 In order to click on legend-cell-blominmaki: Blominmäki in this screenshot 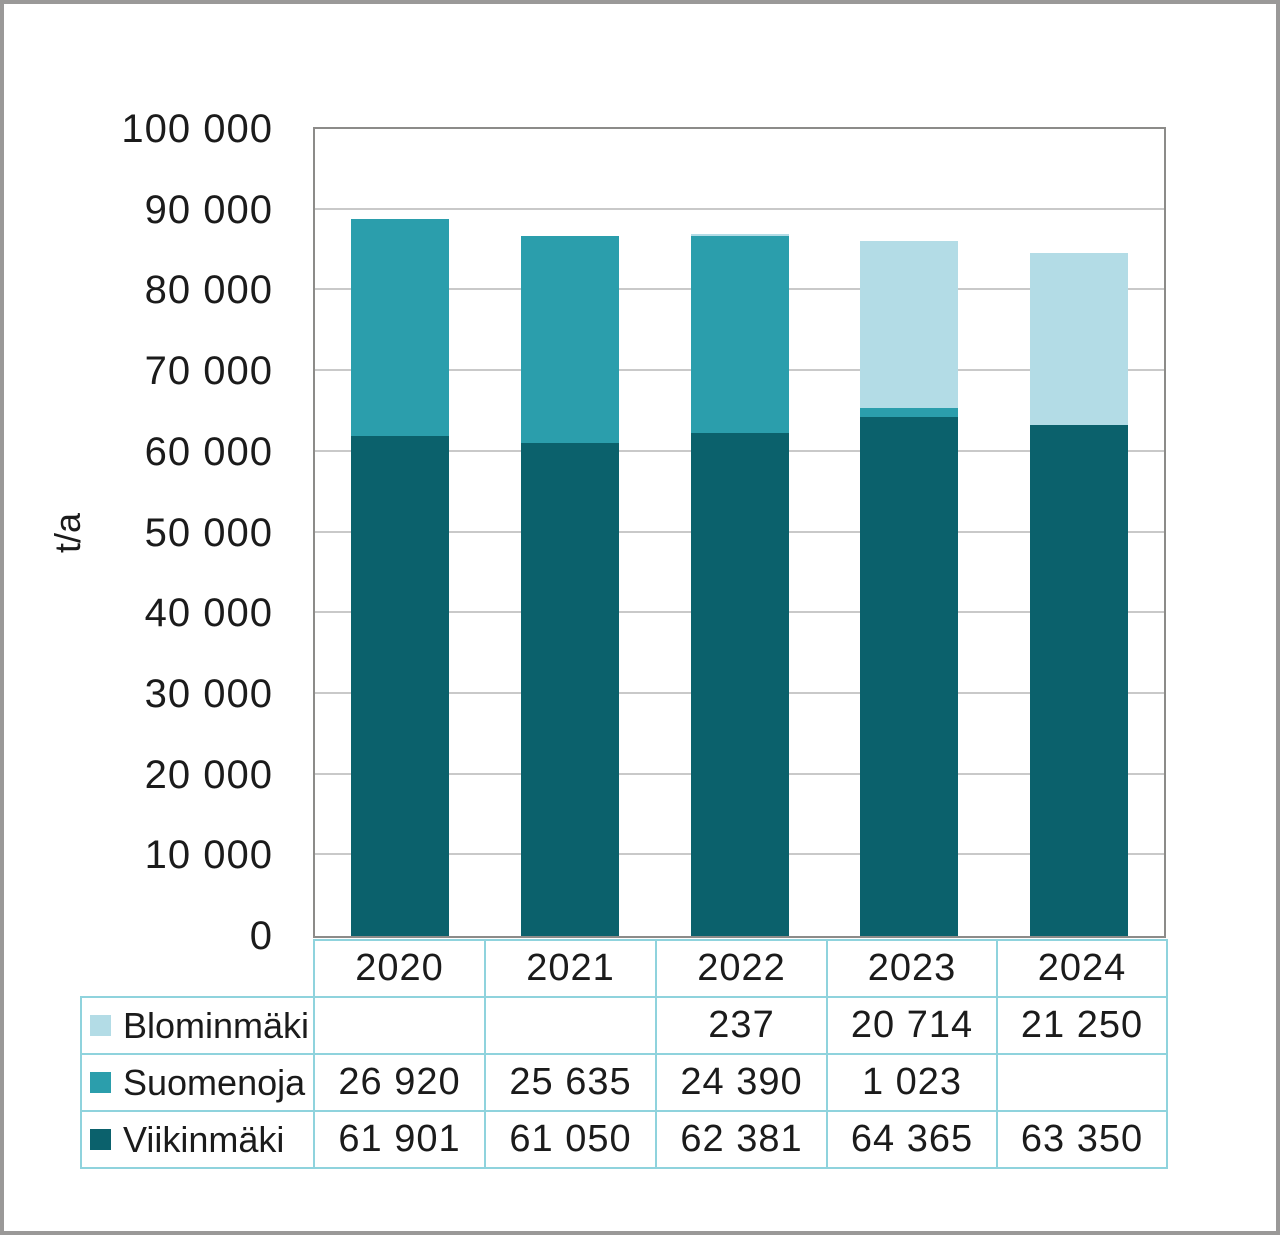, I will do `click(197, 1025)`.